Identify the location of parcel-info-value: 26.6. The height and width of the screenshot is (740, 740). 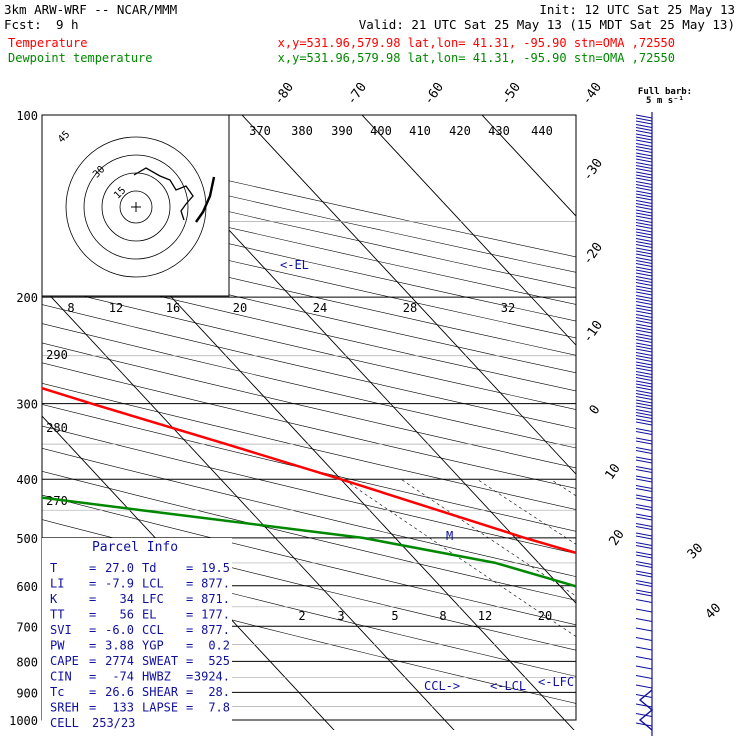
(119, 692).